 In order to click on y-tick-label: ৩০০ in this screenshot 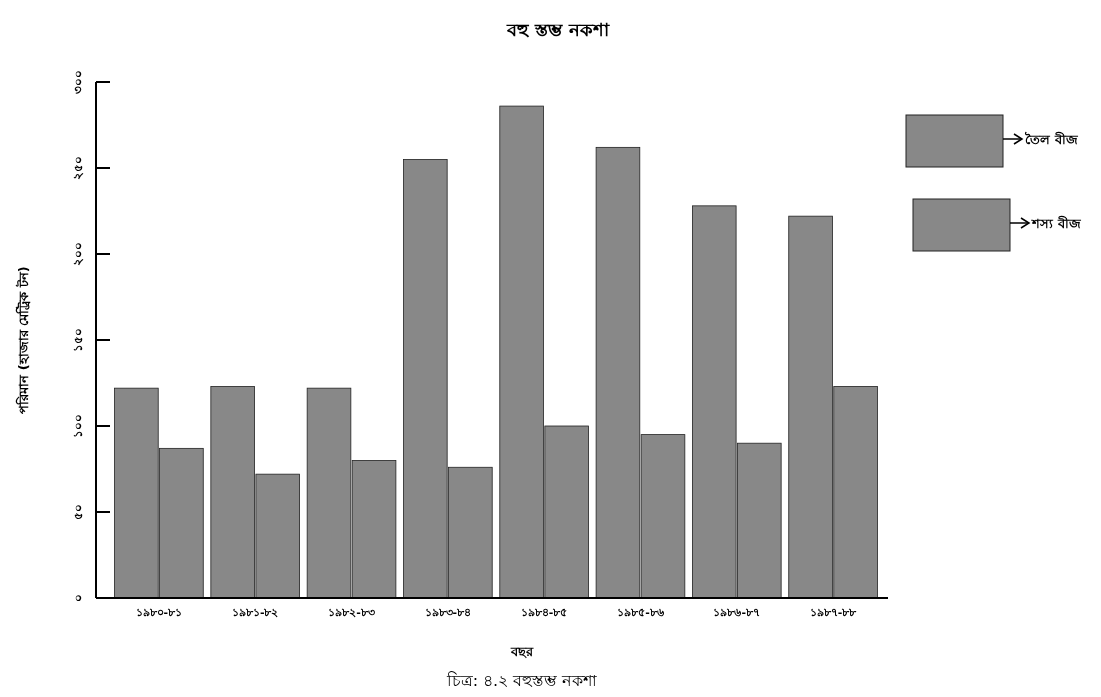, I will do `click(78, 82)`.